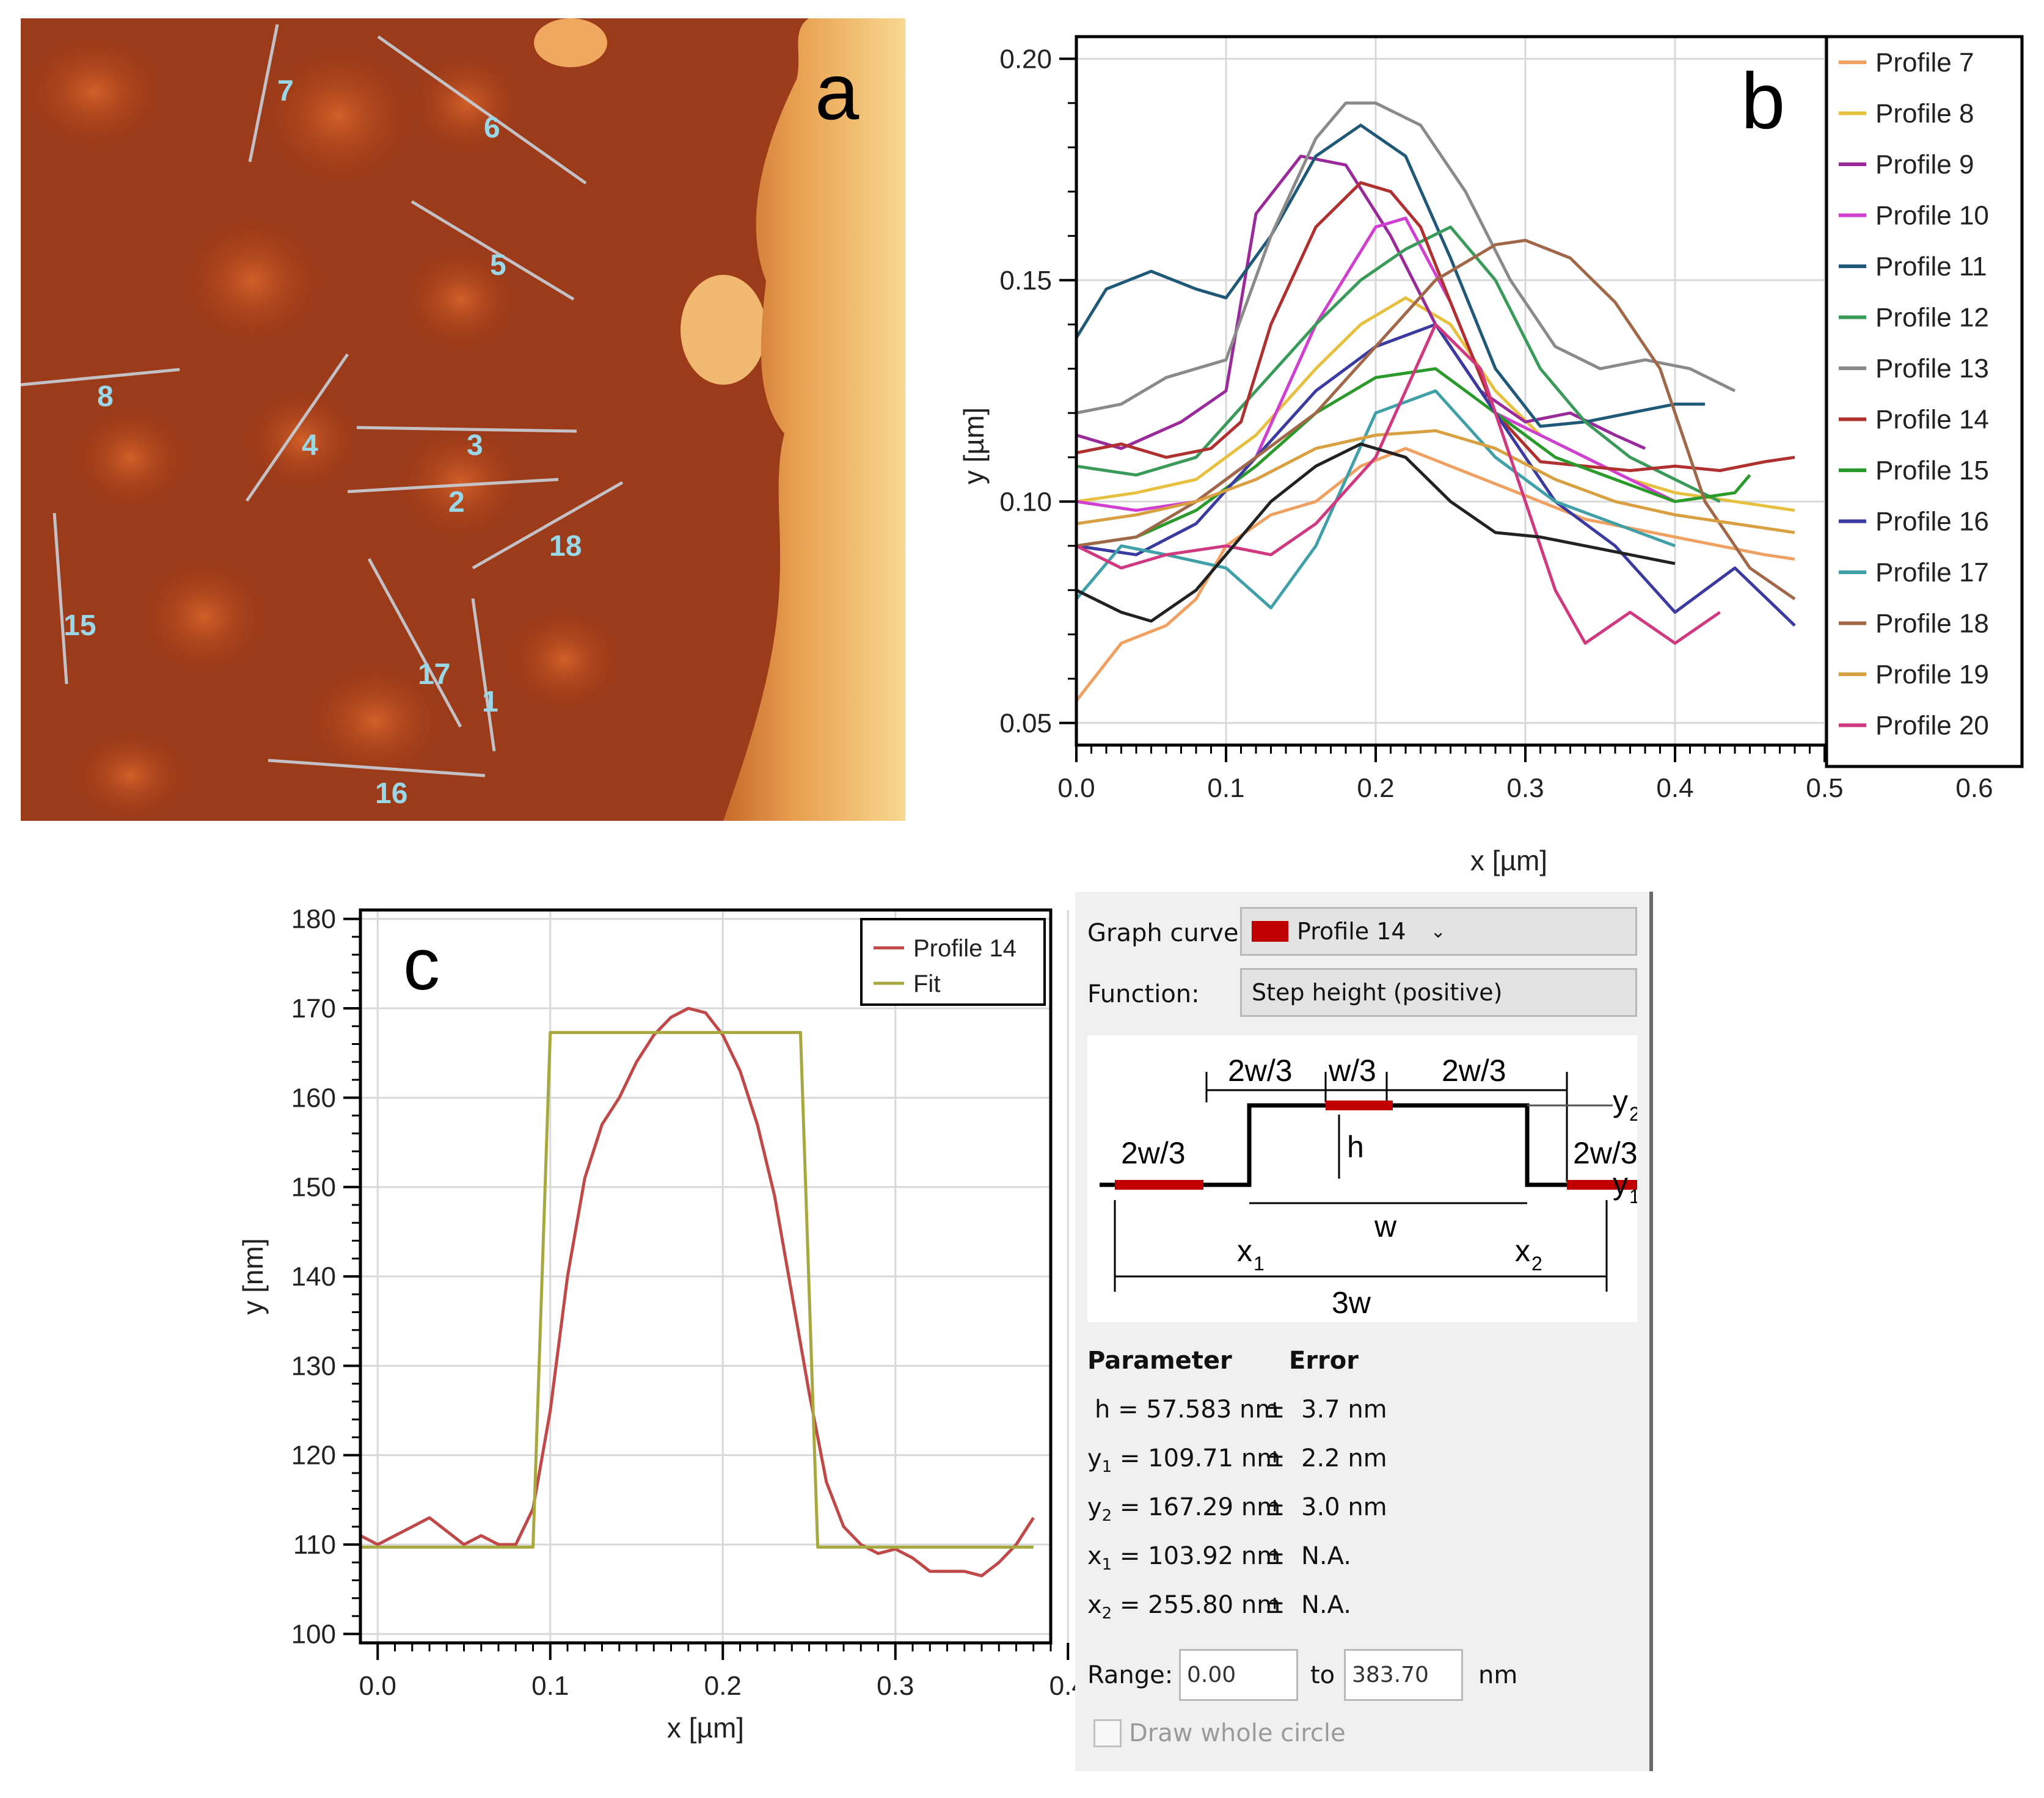 The width and height of the screenshot is (2044, 1798). Describe the element at coordinates (1025, 502) in the screenshot. I see `y-tick-label: 0.10` at that location.